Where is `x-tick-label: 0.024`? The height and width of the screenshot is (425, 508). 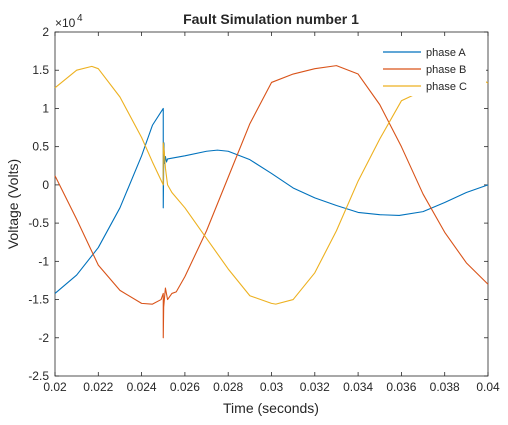 x-tick-label: 0.024 is located at coordinates (142, 387).